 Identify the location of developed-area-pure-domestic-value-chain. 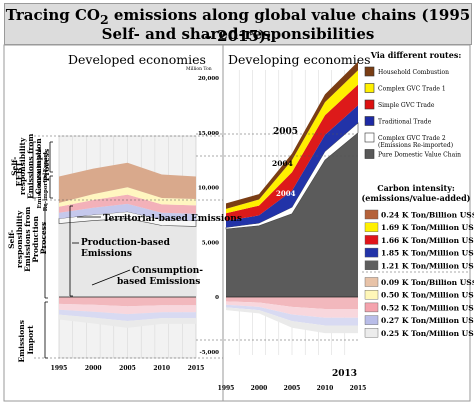
(127, 257).